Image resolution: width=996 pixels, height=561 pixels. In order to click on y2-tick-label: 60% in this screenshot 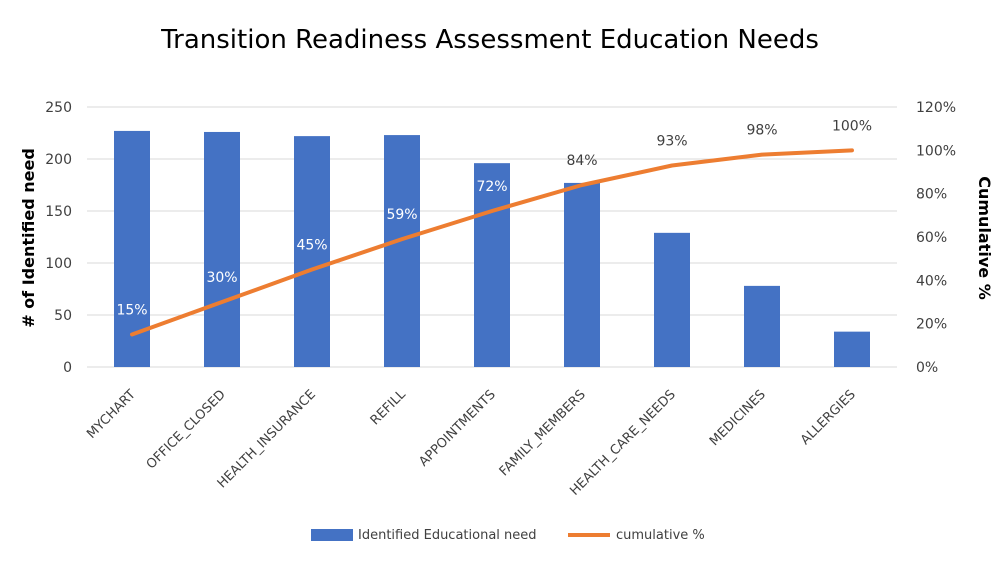, I will do `click(931, 238)`.